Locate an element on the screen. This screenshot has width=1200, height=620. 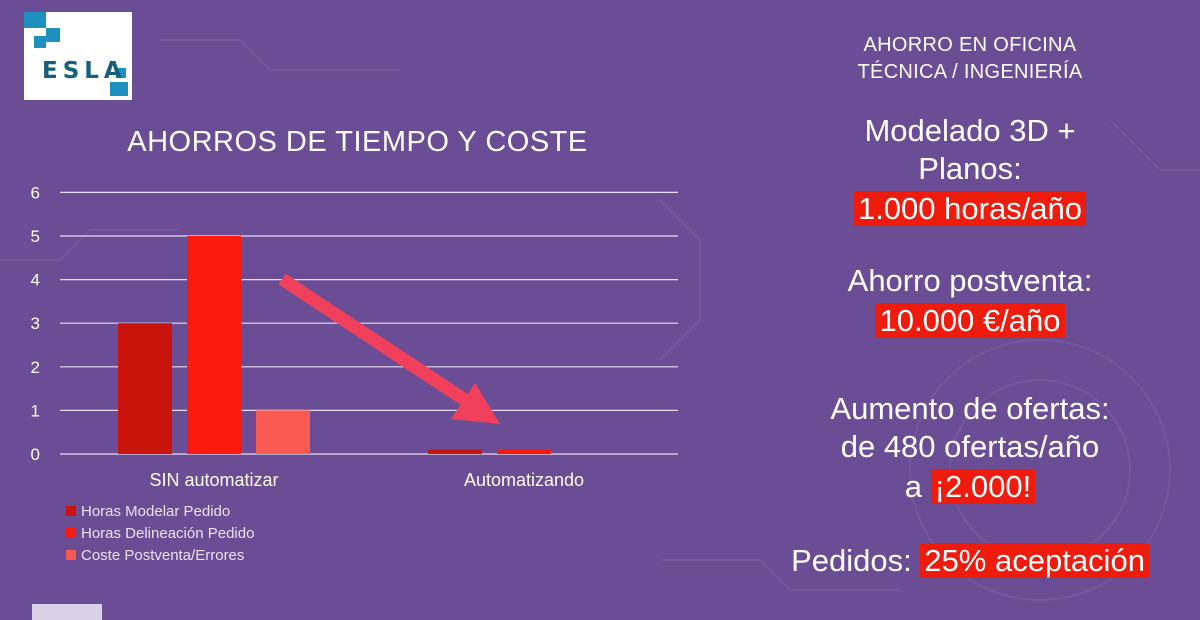
x-category-label: Automatizando is located at coordinates (524, 480).